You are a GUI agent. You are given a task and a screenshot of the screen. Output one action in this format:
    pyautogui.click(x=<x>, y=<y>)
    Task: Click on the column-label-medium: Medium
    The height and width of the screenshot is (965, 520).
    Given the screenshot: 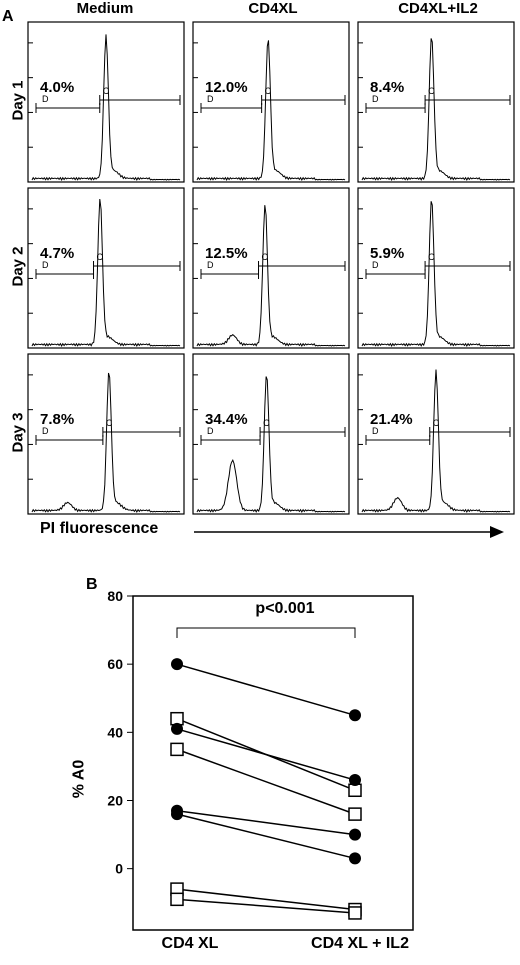 What is the action you would take?
    pyautogui.click(x=105, y=8)
    